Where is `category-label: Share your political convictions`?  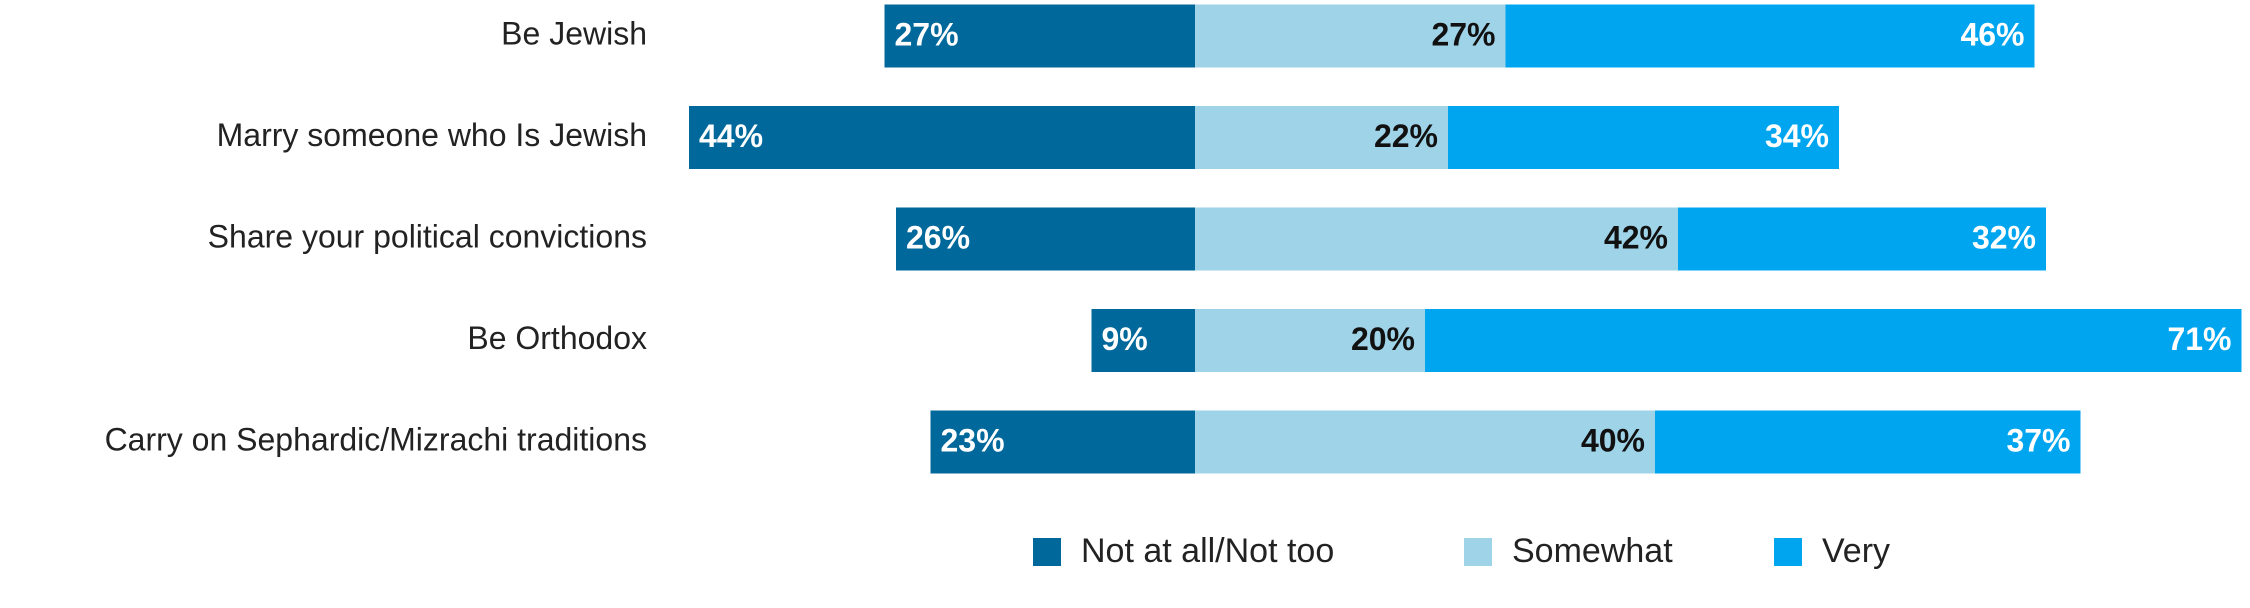 category-label: Share your political convictions is located at coordinates (427, 236).